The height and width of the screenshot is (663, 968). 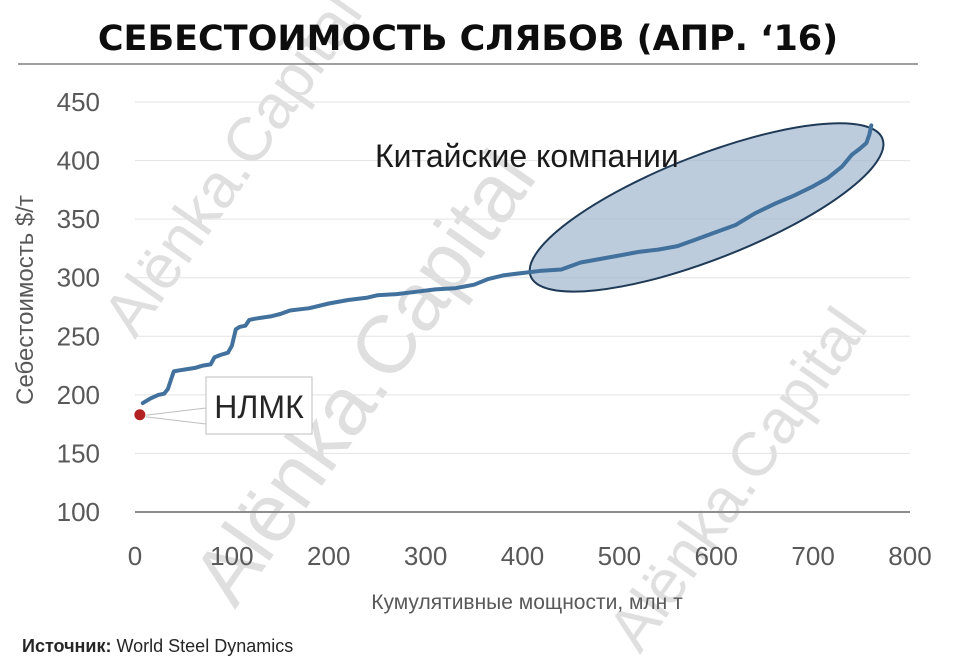 I want to click on x-tick-label: 100, so click(x=231, y=556).